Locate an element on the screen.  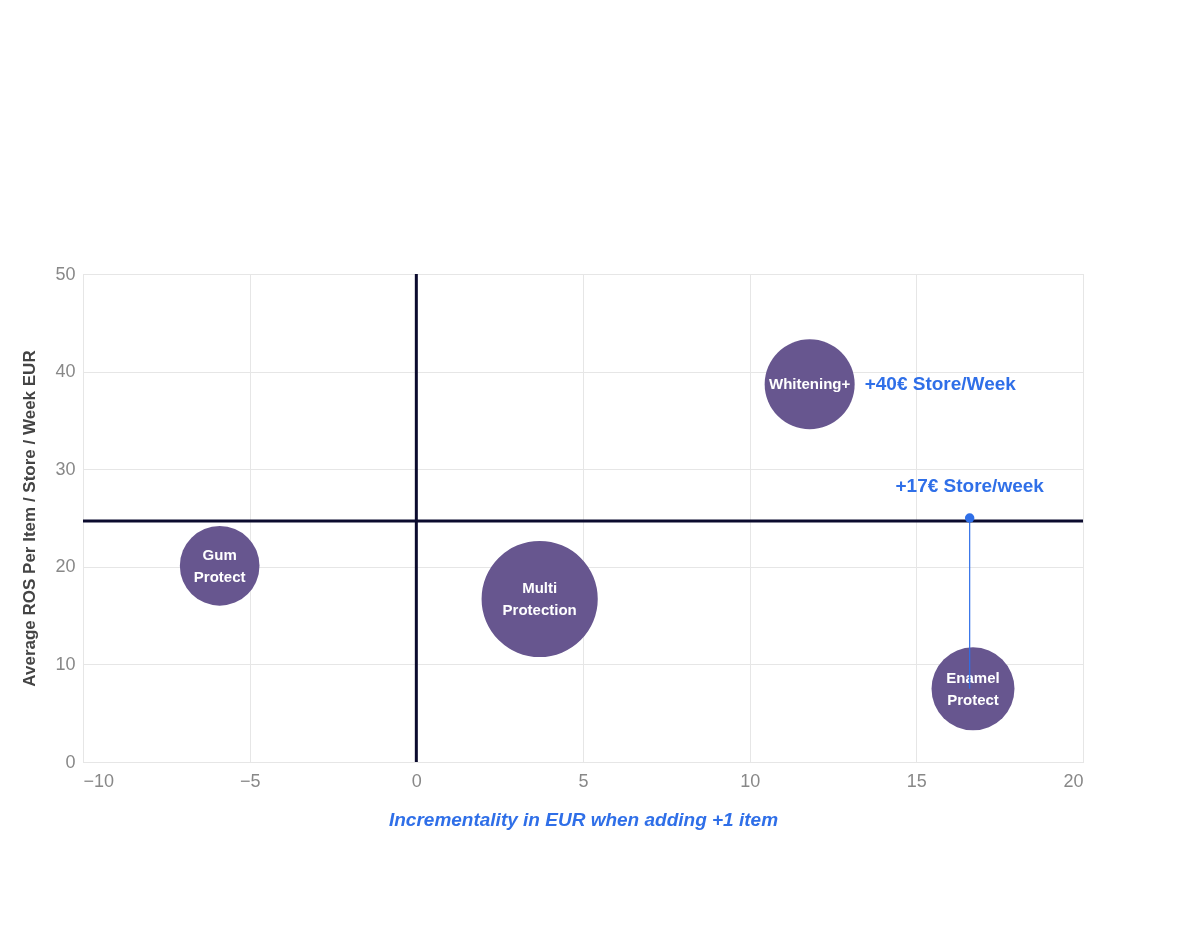
x-tick-label: 0 is located at coordinates (416, 780).